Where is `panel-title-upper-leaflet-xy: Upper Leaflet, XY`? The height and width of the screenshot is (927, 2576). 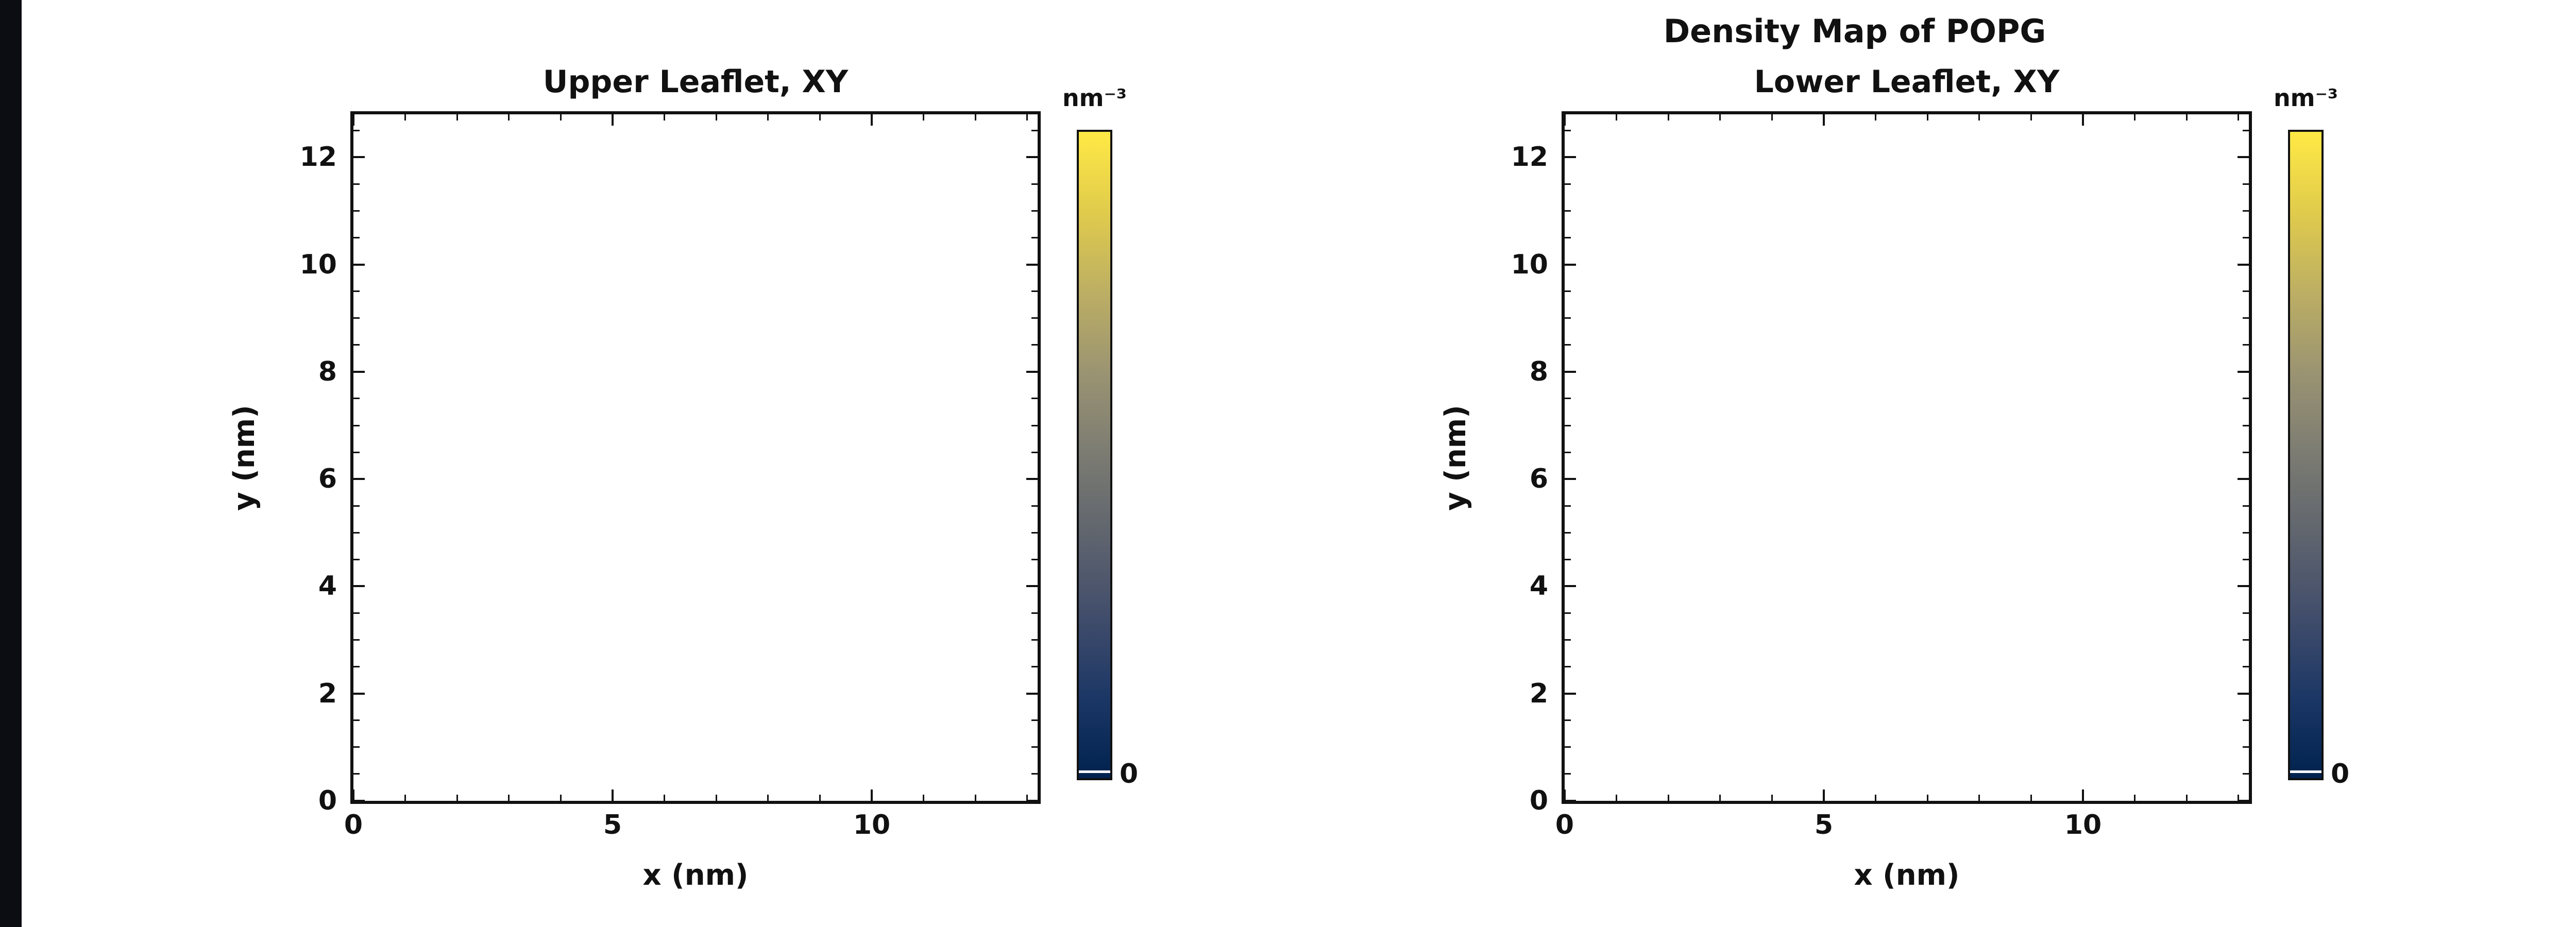
panel-title-upper-leaflet-xy: Upper Leaflet, XY is located at coordinates (696, 82).